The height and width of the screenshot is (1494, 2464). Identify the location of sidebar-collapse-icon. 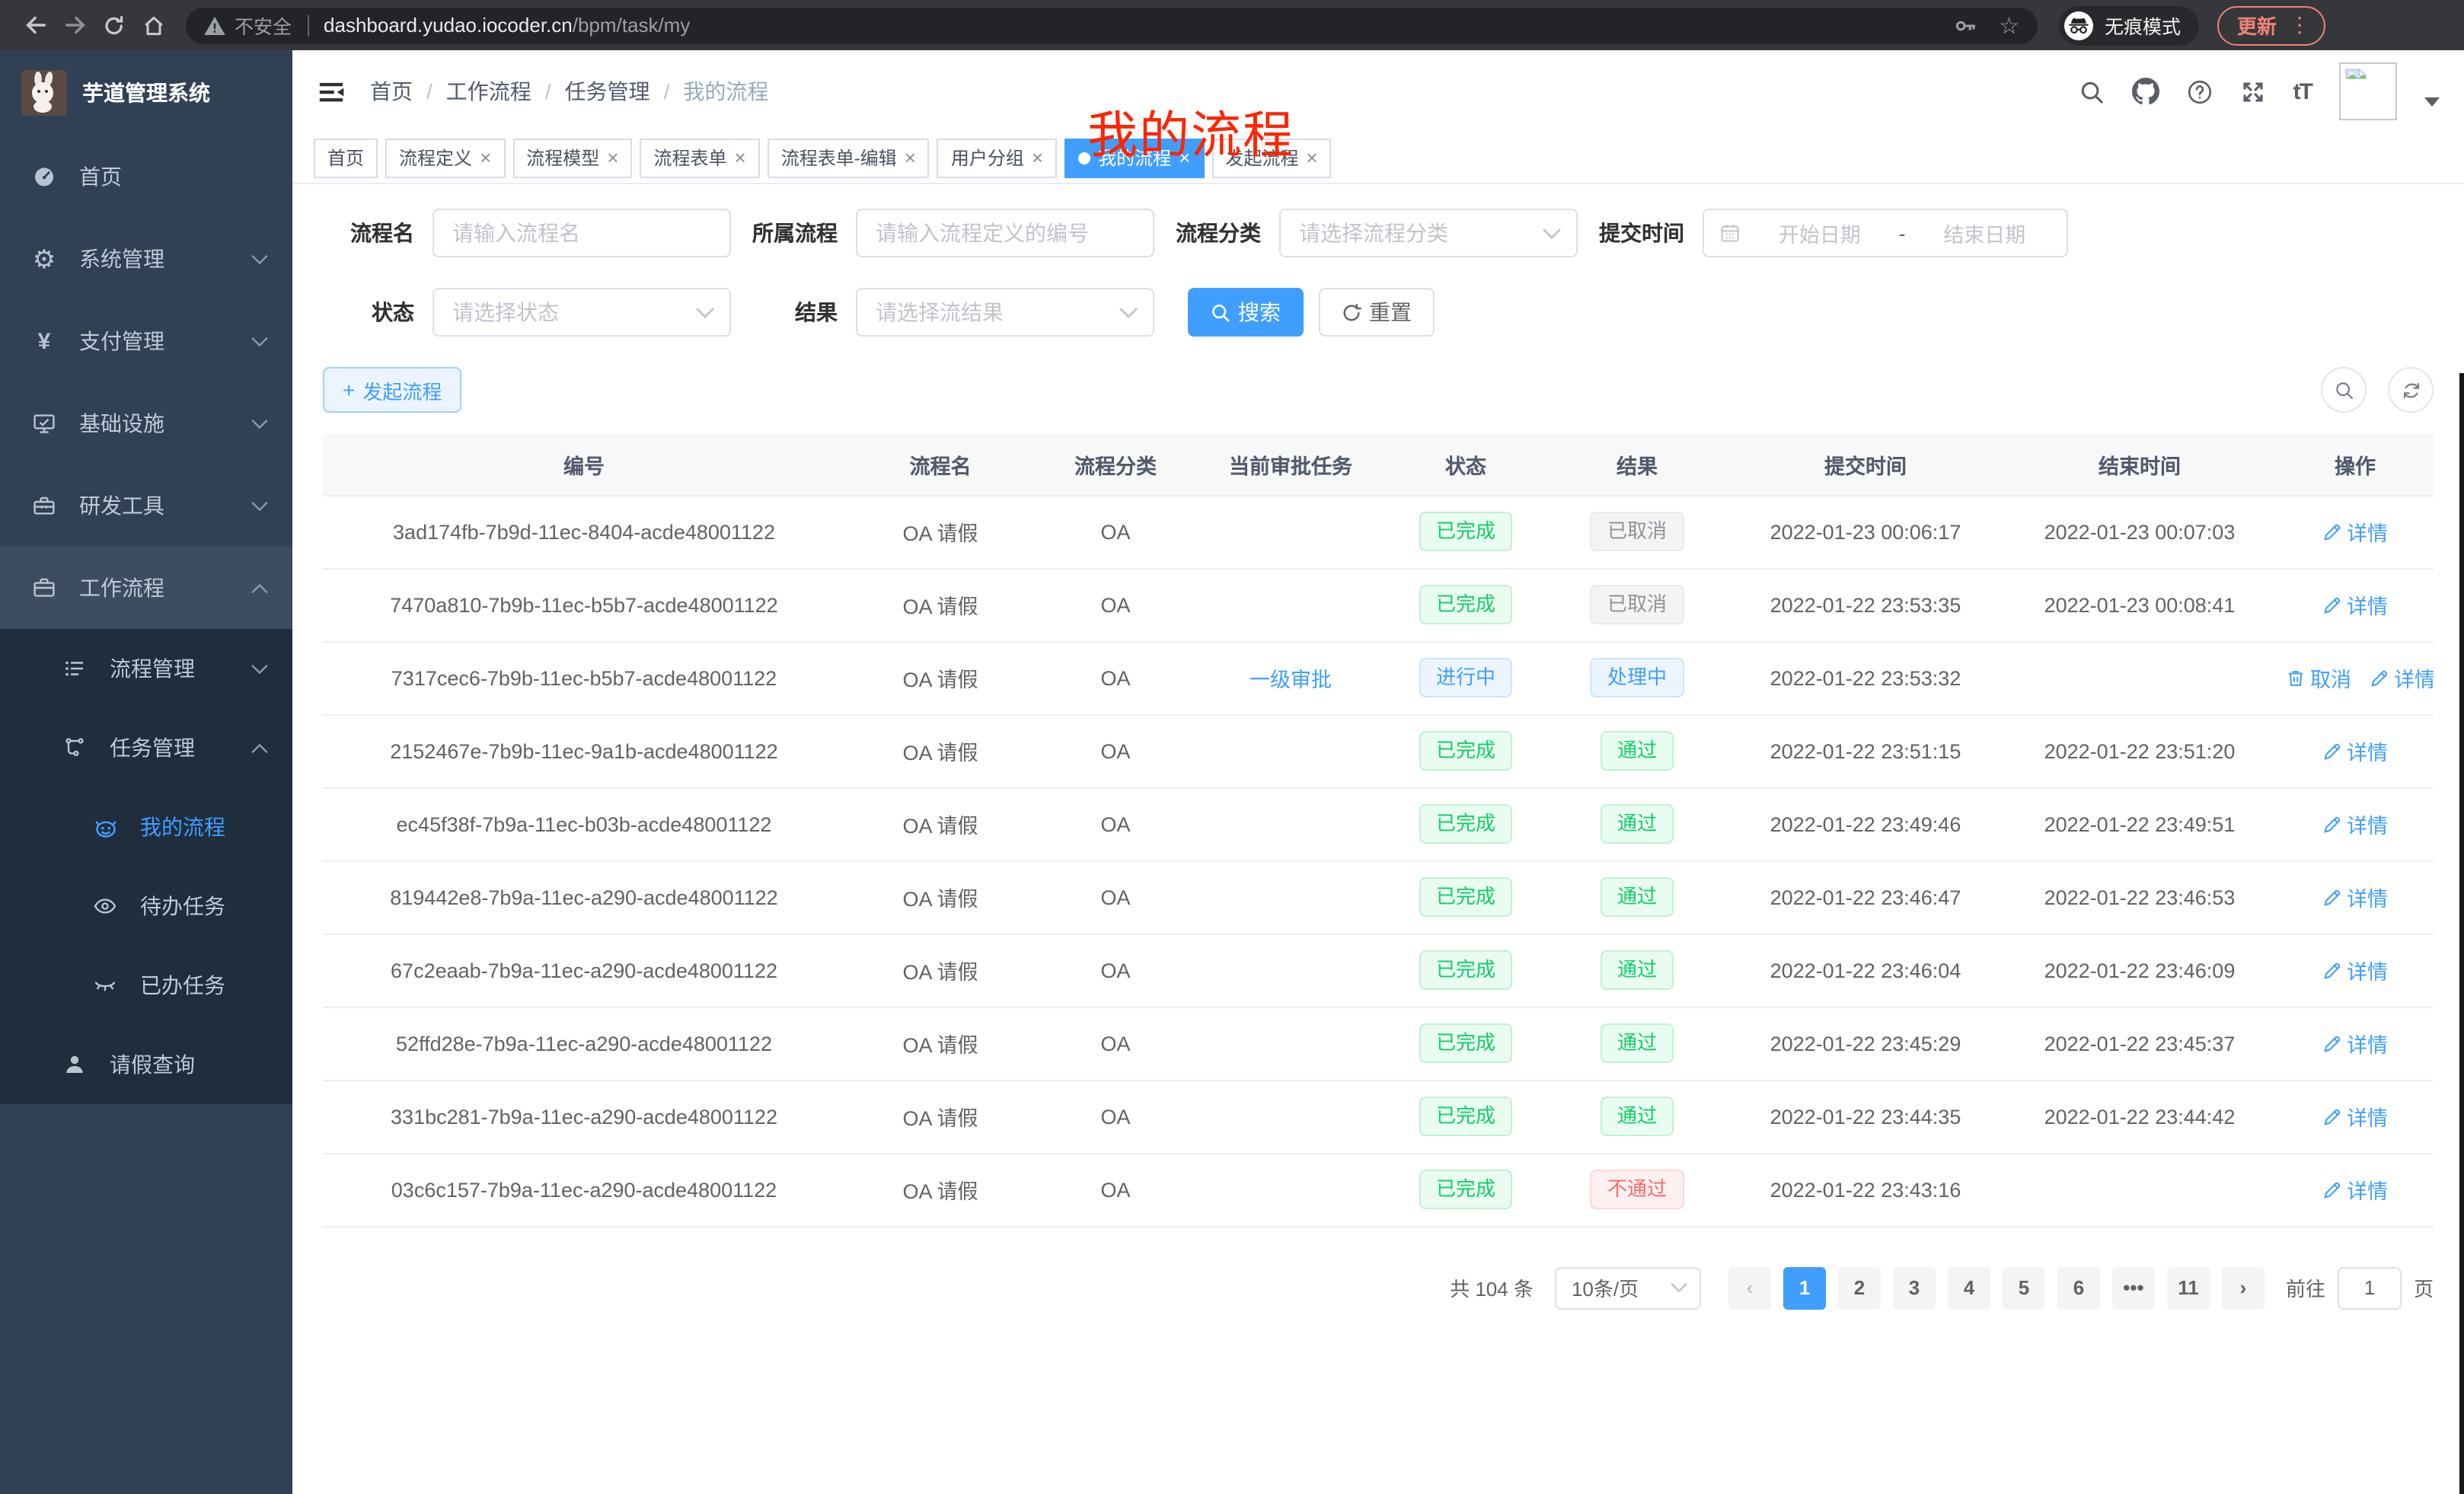
(331, 91).